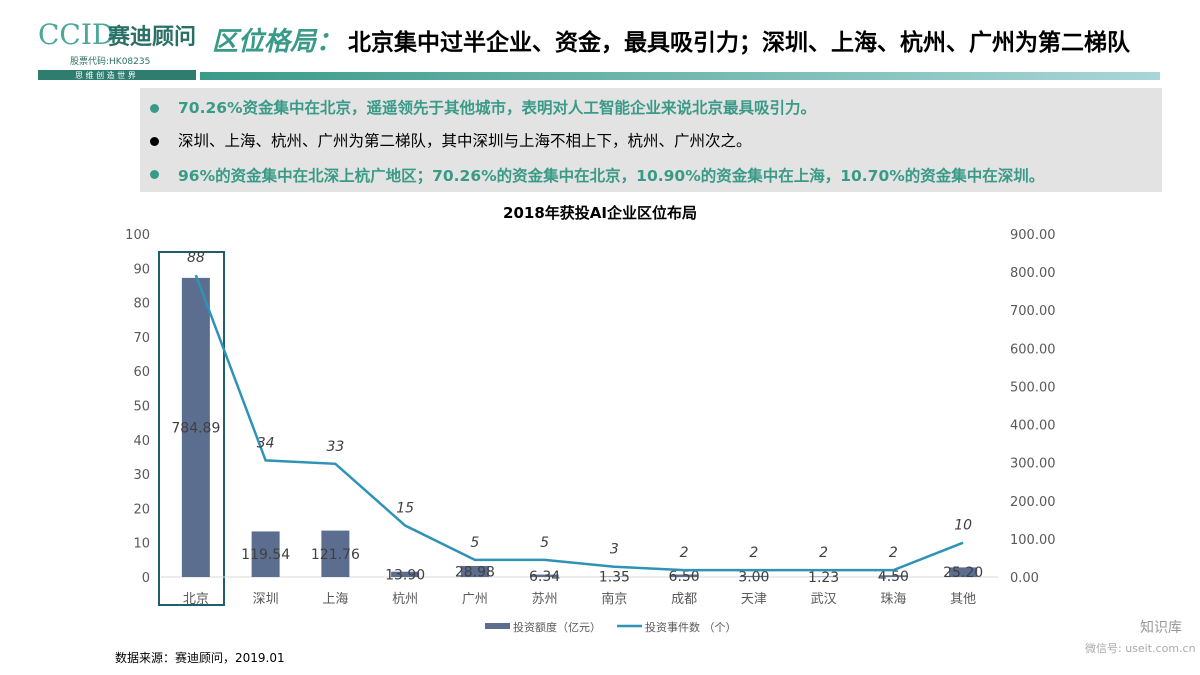  I want to click on bar-label: 4.50, so click(893, 577).